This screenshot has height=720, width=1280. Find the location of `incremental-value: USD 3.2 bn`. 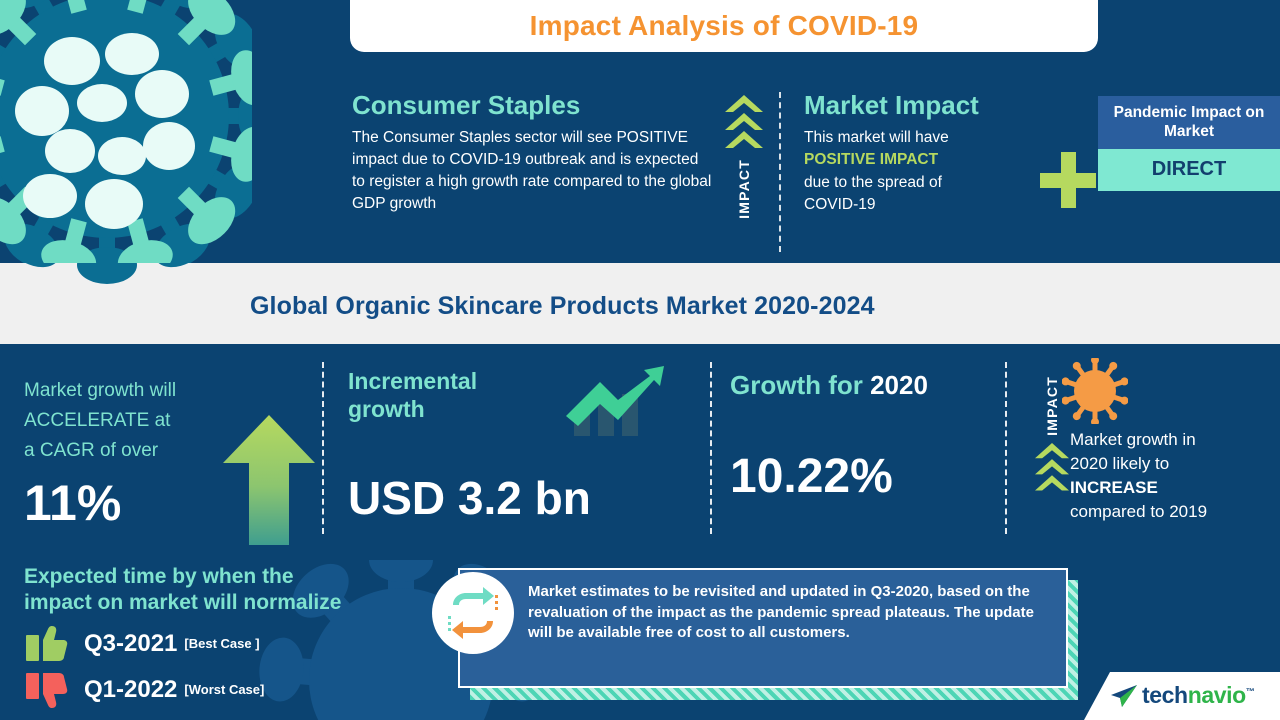

incremental-value: USD 3.2 bn is located at coordinates (469, 498).